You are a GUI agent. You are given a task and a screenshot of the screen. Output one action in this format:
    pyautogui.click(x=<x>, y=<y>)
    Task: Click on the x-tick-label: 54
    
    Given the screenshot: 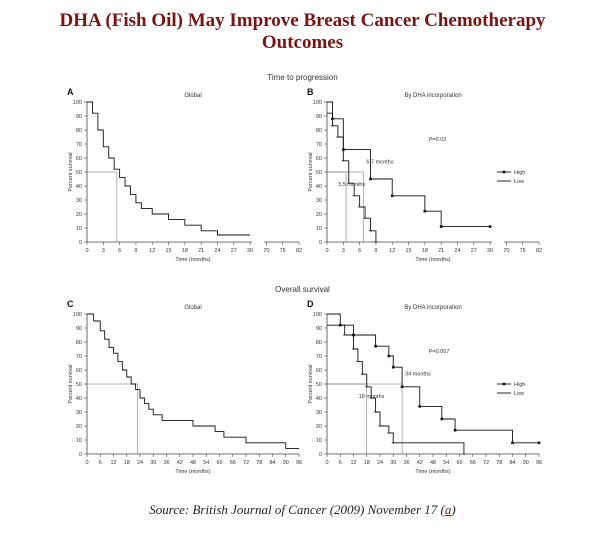 What is the action you would take?
    pyautogui.click(x=206, y=463)
    